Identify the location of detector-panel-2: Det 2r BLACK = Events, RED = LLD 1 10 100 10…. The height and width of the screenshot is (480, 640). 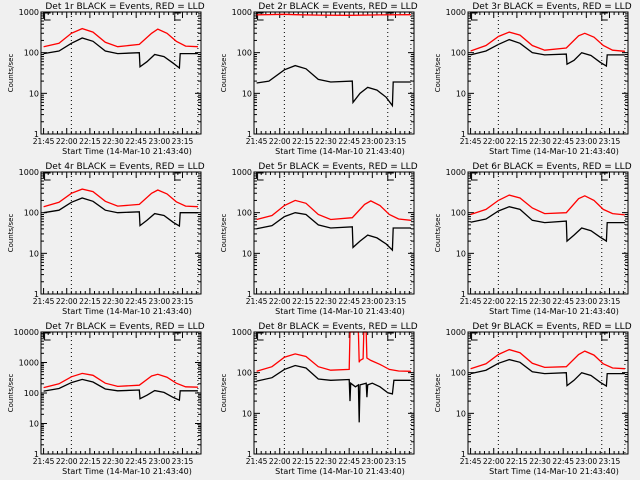
(319, 80).